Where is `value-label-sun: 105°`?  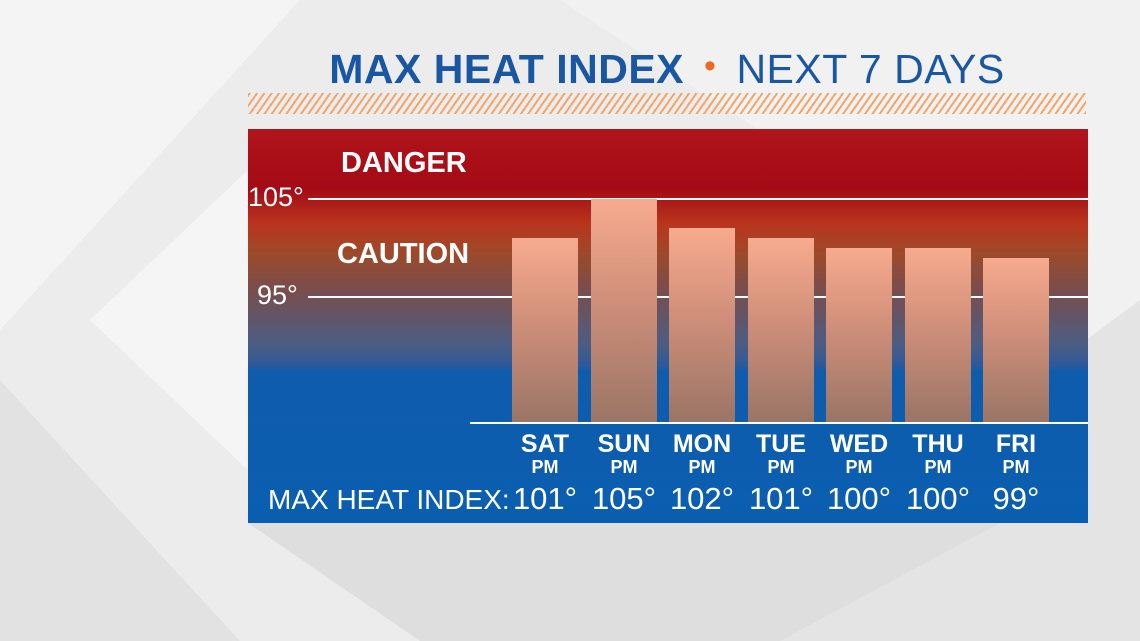 value-label-sun: 105° is located at coordinates (624, 498).